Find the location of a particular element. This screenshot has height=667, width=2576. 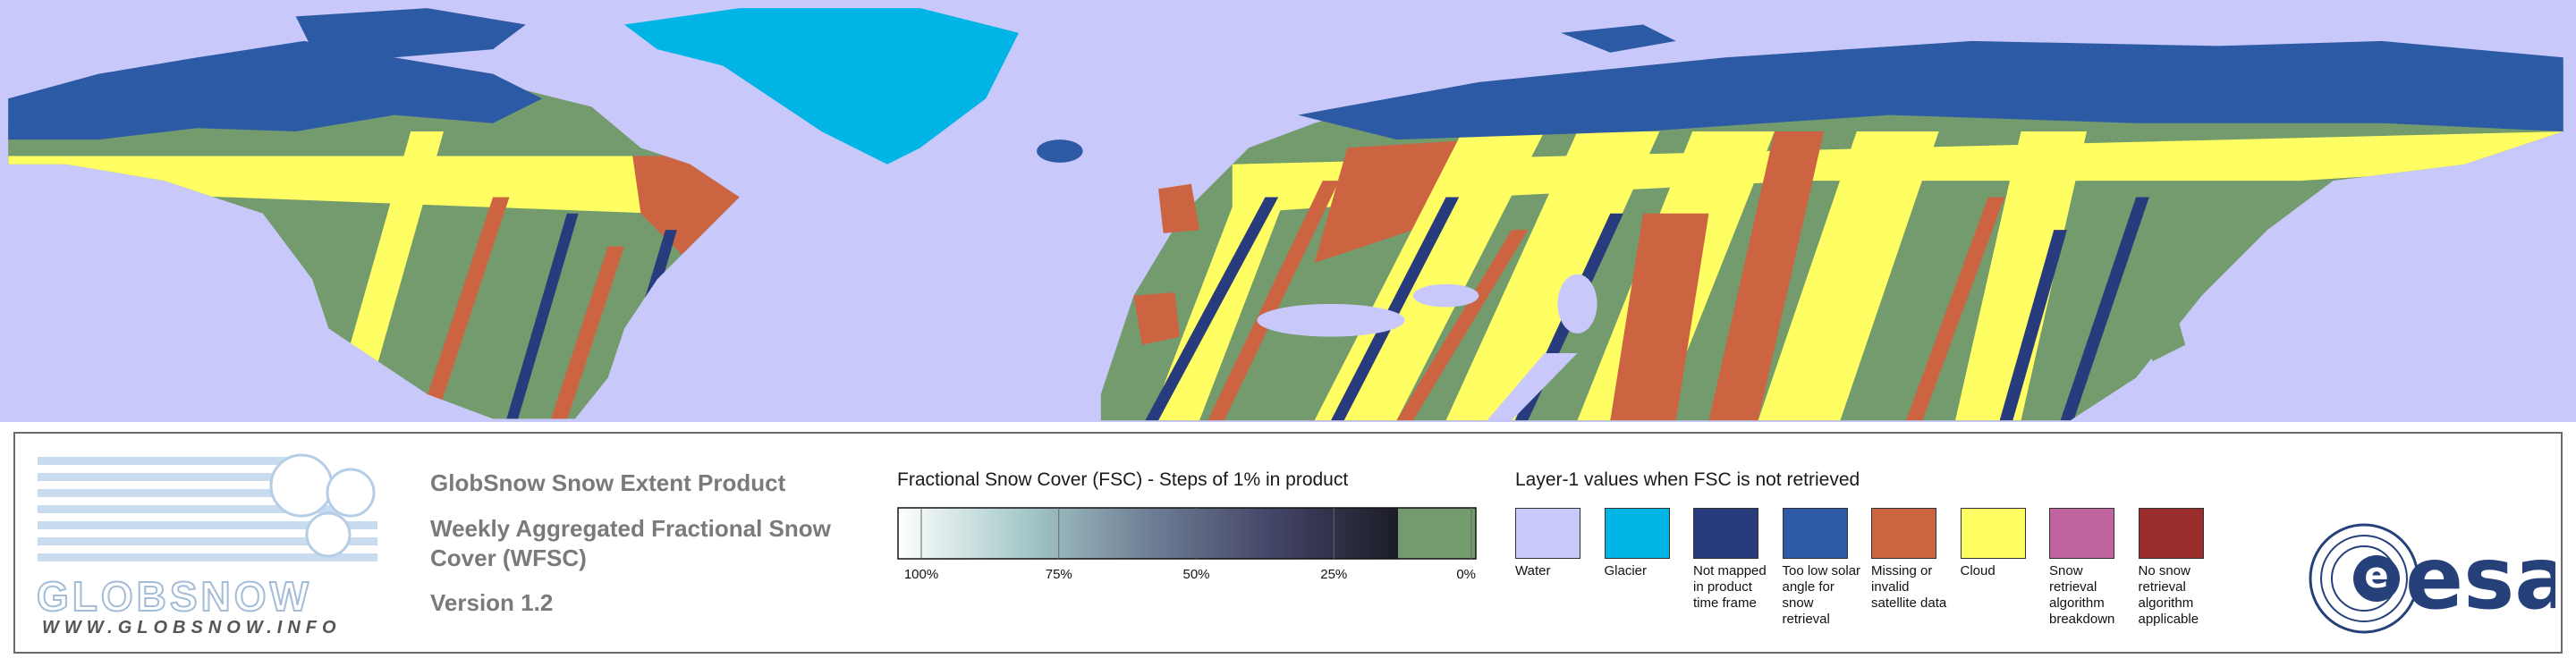

swatch-label: Snow retrieval algorithm breakdown is located at coordinates (2082, 595).